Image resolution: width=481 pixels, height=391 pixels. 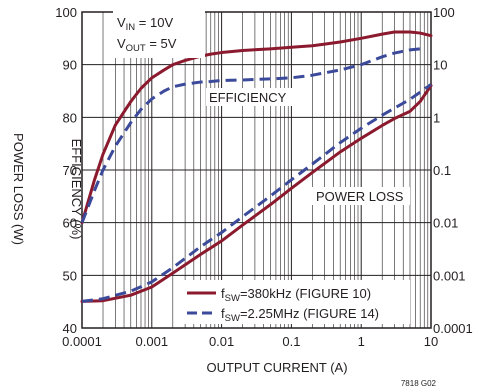 I want to click on y-axis-right-title: POWER LOSS (W), so click(x=18, y=189).